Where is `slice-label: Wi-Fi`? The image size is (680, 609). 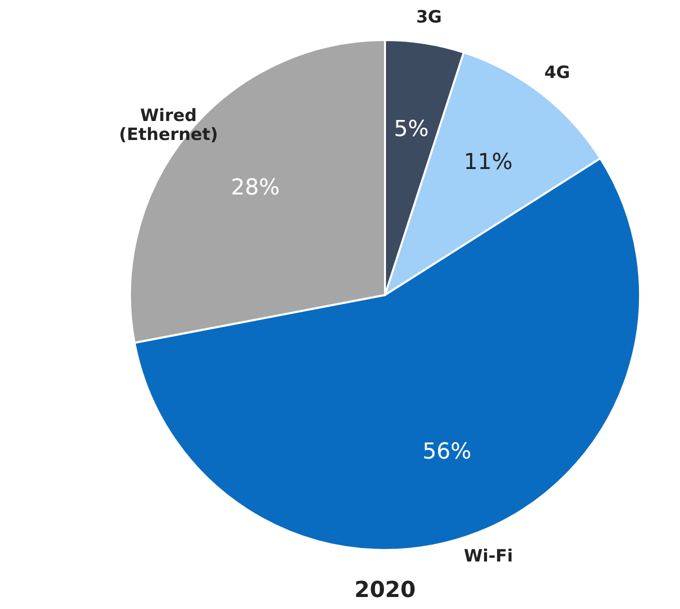
slice-label: Wi-Fi is located at coordinates (488, 556).